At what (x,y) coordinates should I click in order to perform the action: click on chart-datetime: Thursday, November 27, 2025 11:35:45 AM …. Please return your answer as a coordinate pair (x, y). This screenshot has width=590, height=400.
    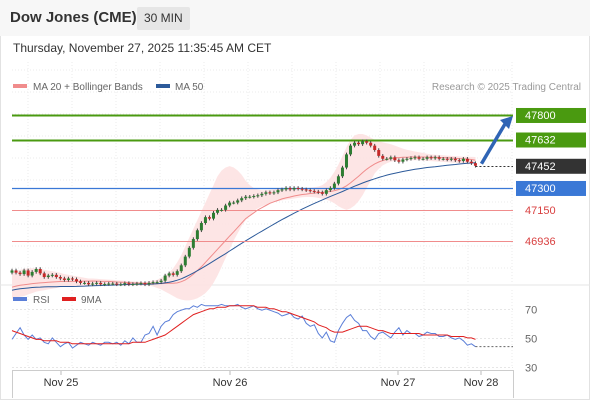
    Looking at the image, I should click on (142, 48).